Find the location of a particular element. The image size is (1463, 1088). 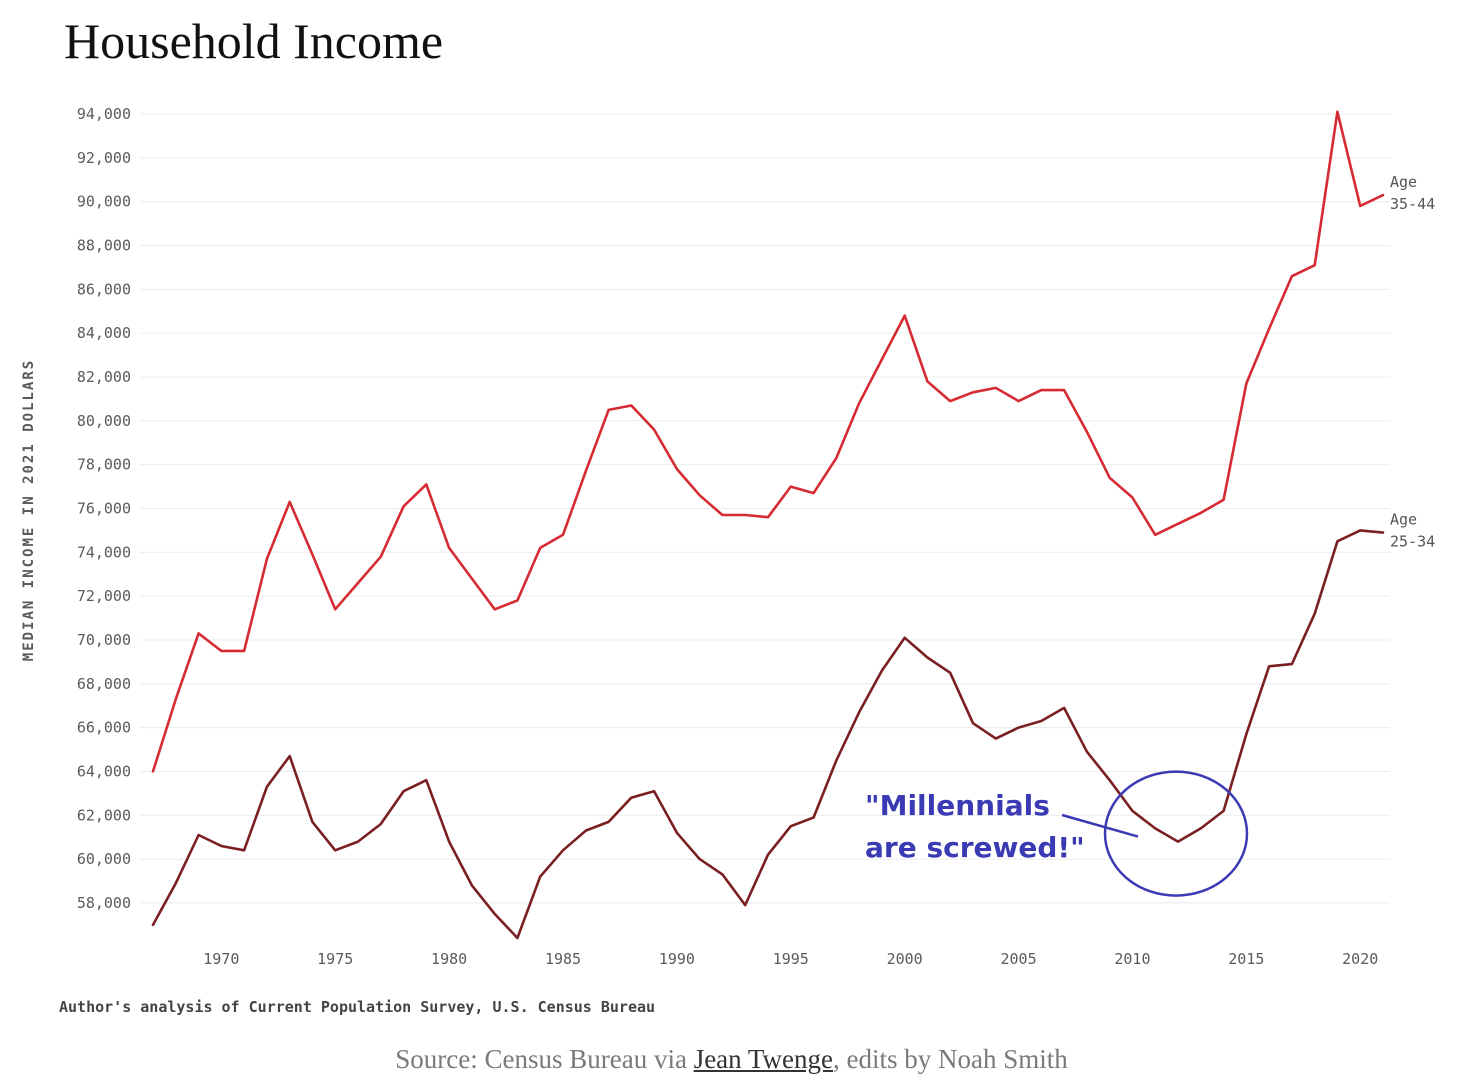

y-tick-label: 76,000 is located at coordinates (104, 508).